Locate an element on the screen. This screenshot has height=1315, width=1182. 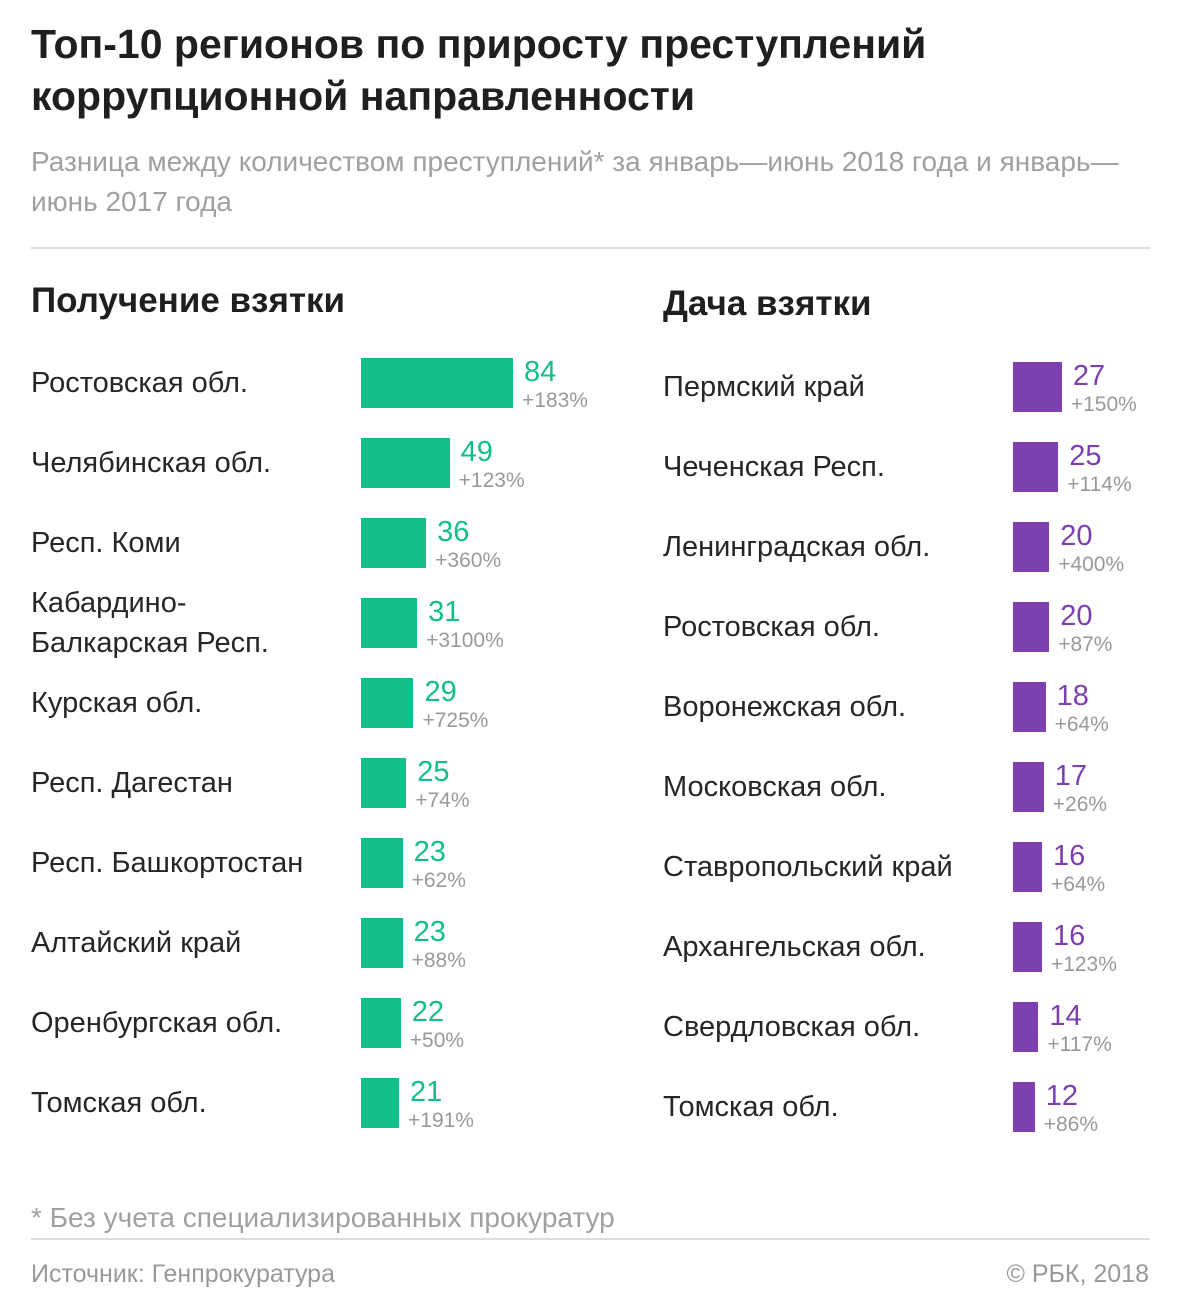
region-label: Ленинградская обл. is located at coordinates (797, 547).